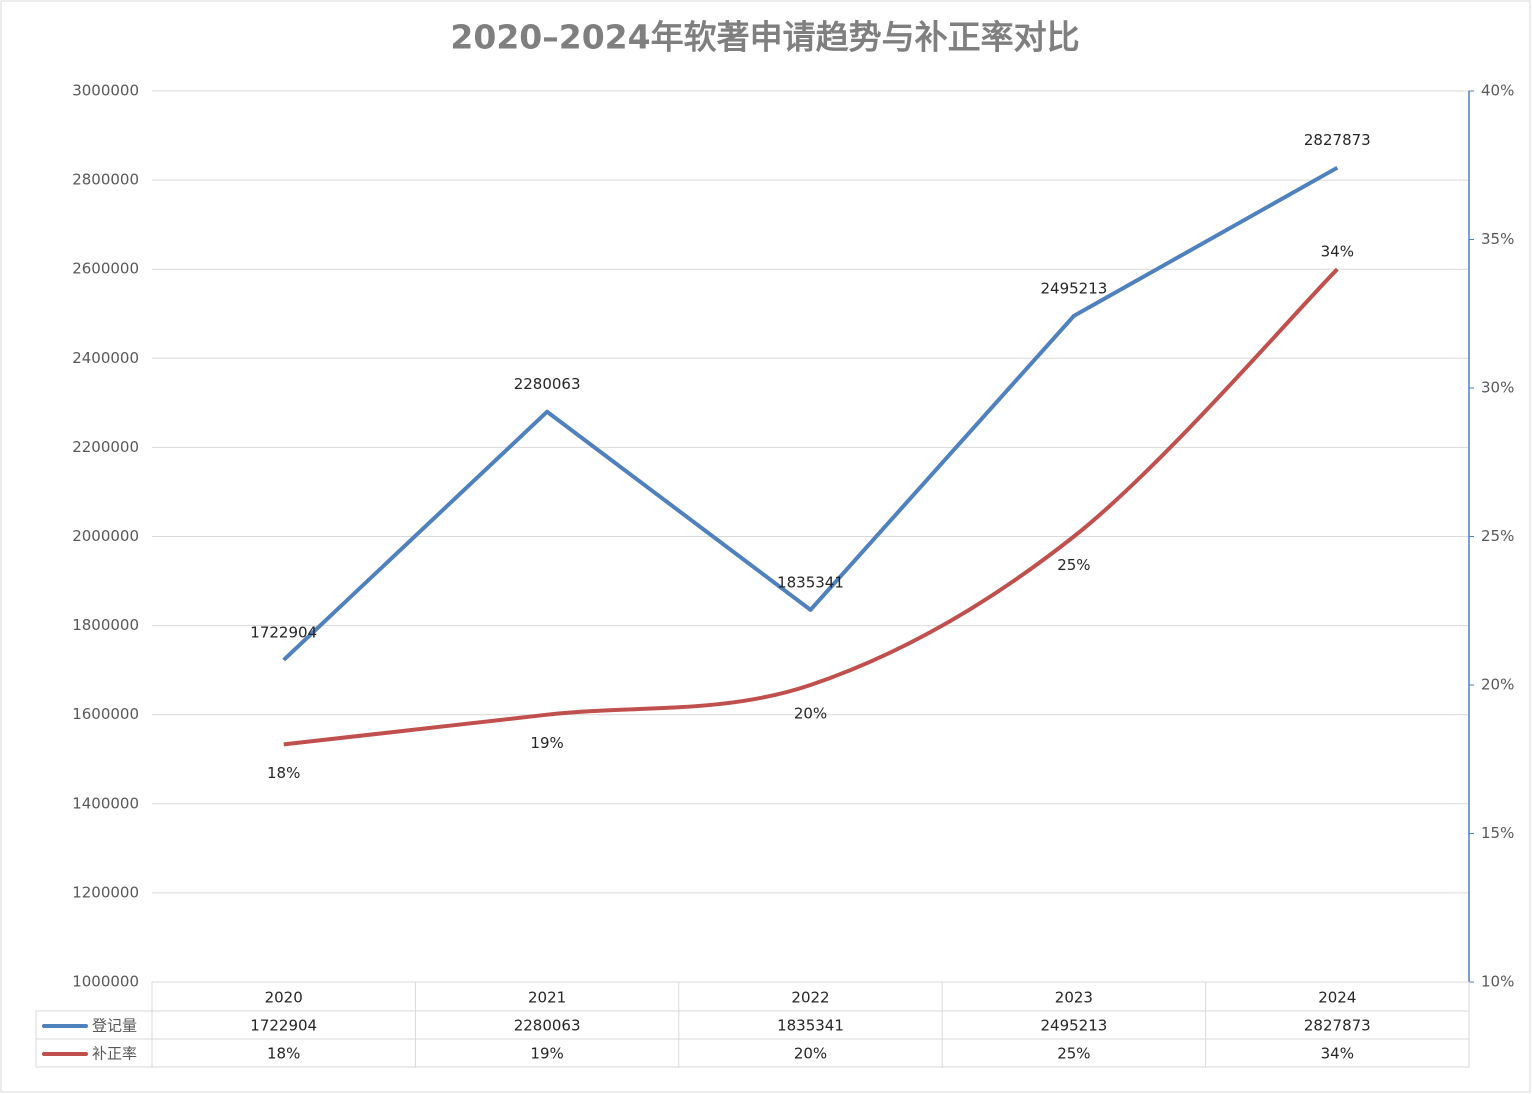  Describe the element at coordinates (105, 447) in the screenshot. I see `y-tick-label: 2200000` at that location.